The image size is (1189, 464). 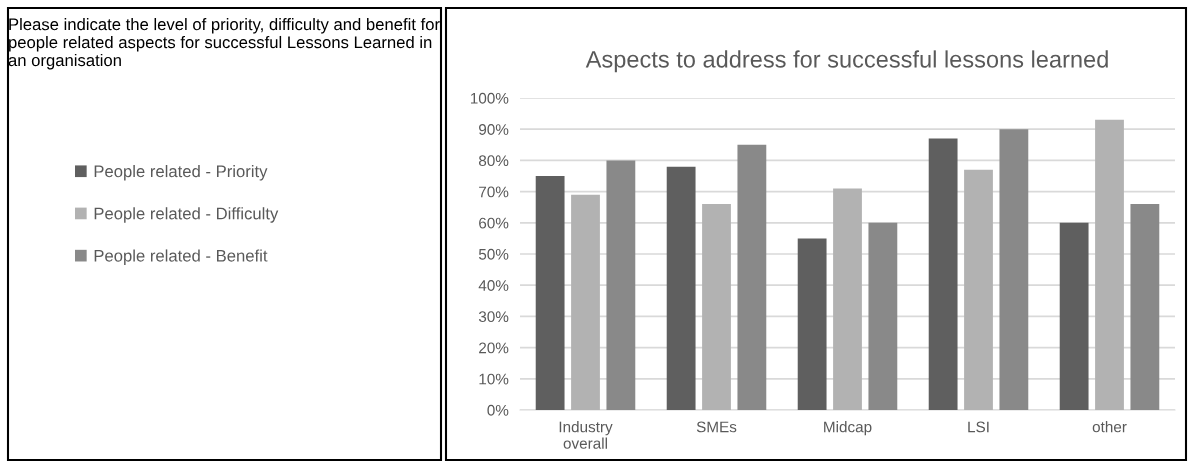 What do you see at coordinates (181, 257) in the screenshot?
I see `legend-label: People related - Benefit` at bounding box center [181, 257].